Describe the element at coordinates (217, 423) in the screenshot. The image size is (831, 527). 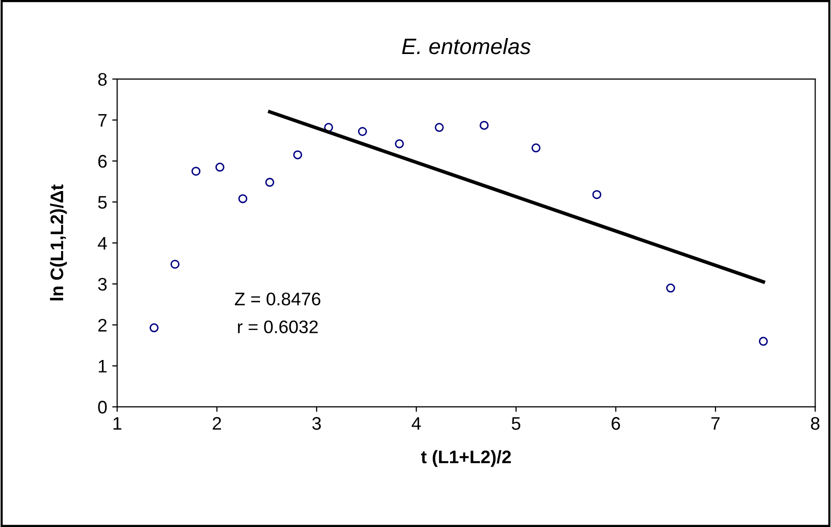
I see `x-tick-label: 2` at that location.